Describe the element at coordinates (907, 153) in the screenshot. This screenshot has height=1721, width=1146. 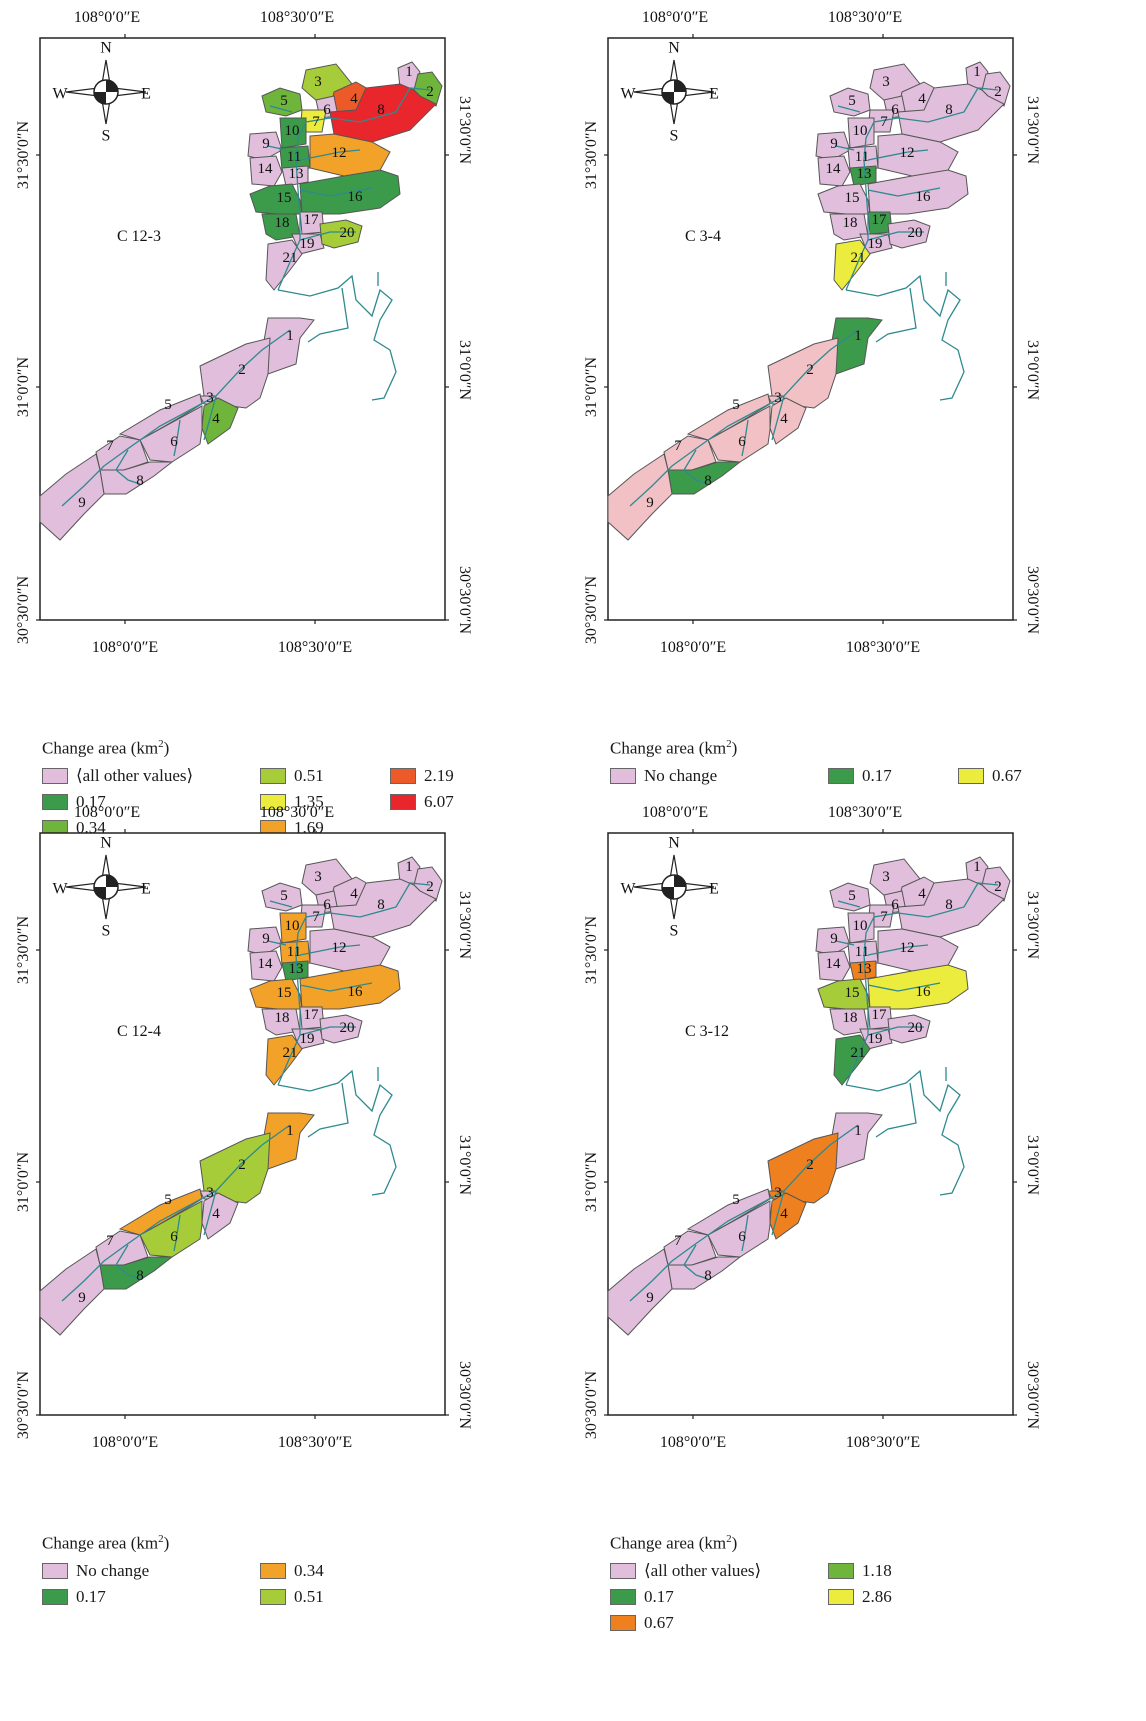
I see `basin-number-label: 12` at that location.